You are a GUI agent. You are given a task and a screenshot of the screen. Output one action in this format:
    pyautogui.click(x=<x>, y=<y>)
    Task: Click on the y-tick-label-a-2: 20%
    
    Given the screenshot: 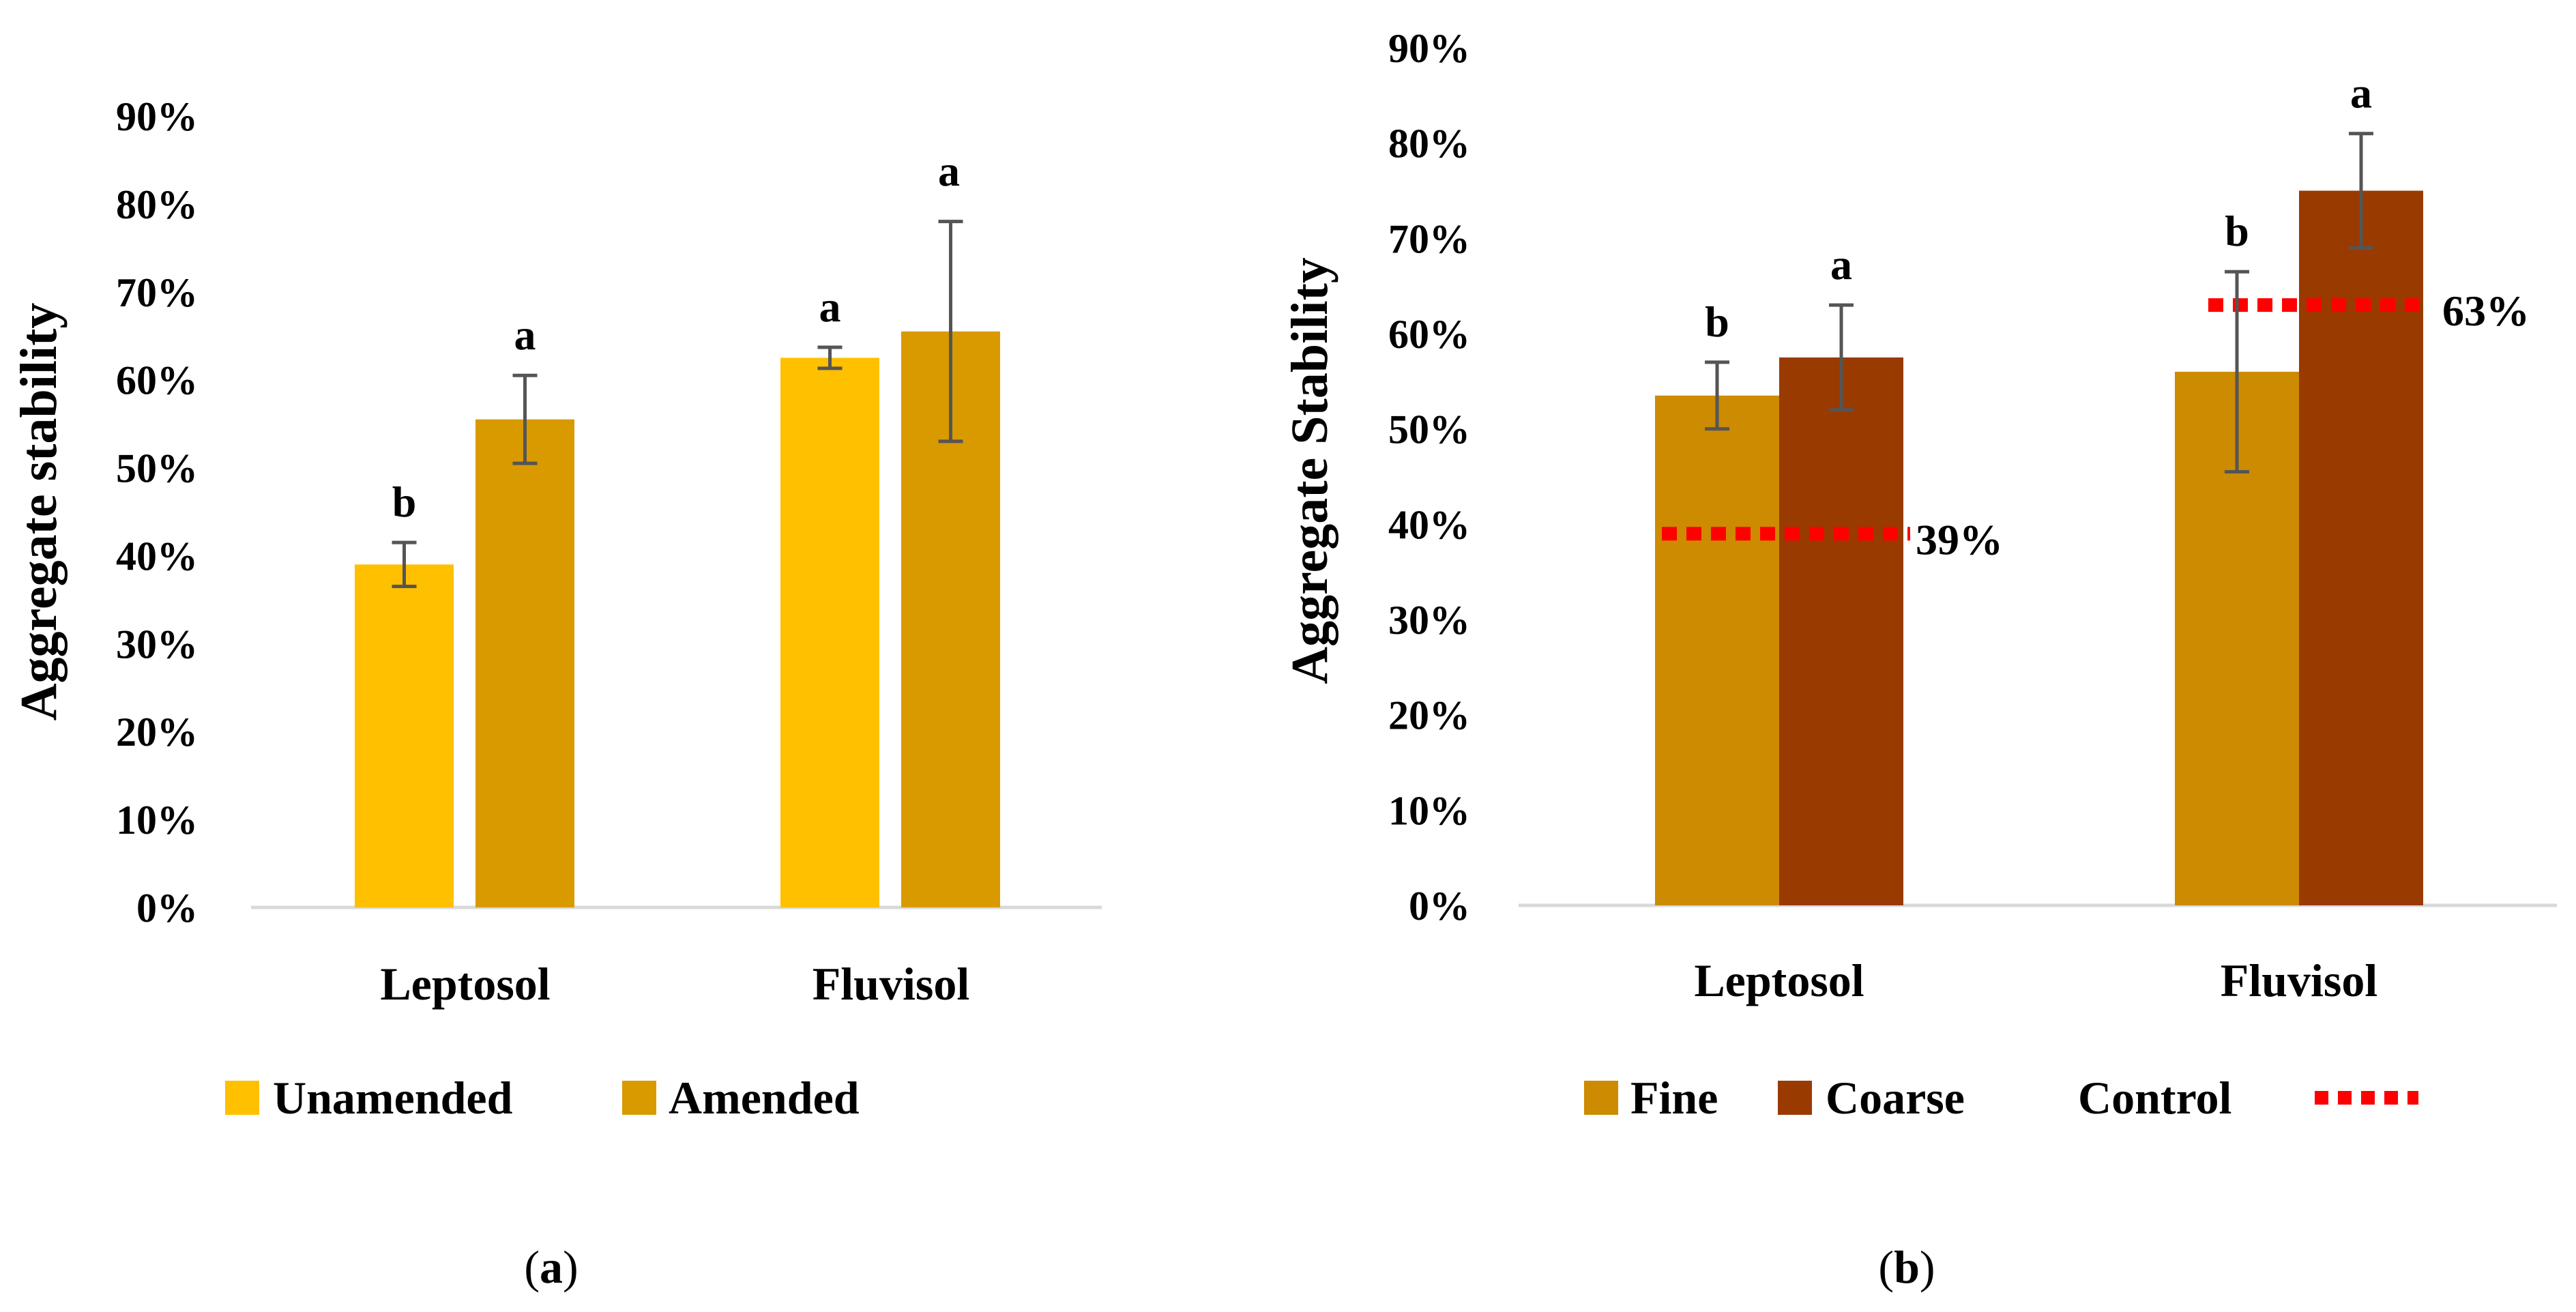 What is the action you would take?
    pyautogui.click(x=157, y=732)
    